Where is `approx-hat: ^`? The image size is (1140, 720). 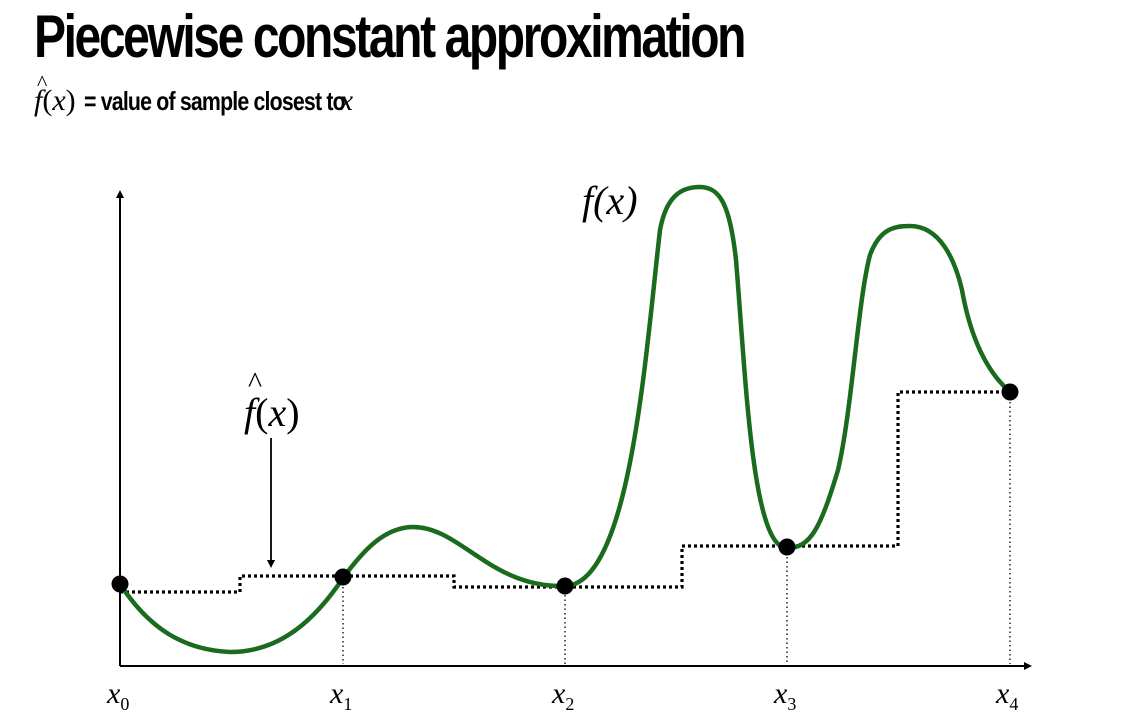 approx-hat: ^ is located at coordinates (255, 382).